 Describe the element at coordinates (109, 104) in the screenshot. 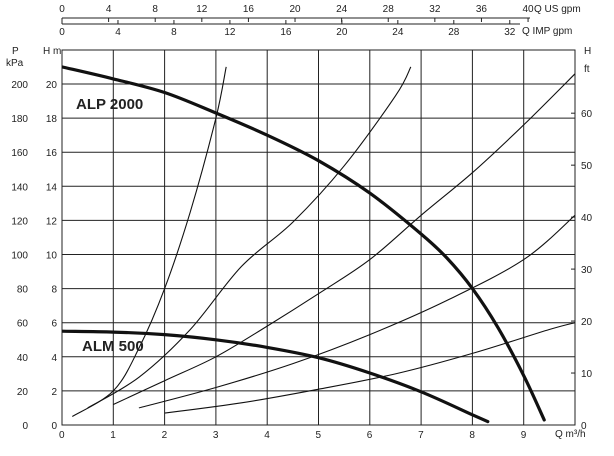

I see `series-label-alp2000: ALP 2000` at that location.